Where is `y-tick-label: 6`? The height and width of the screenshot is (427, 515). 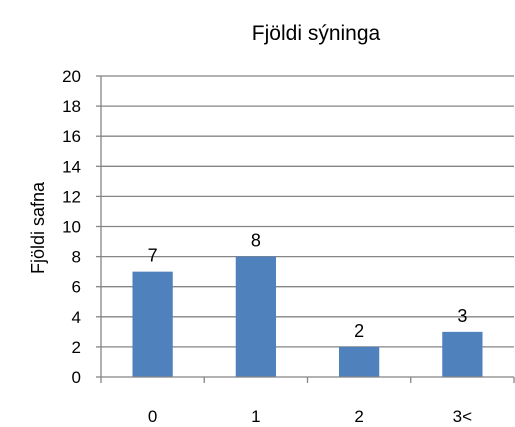 y-tick-label: 6 is located at coordinates (76, 287).